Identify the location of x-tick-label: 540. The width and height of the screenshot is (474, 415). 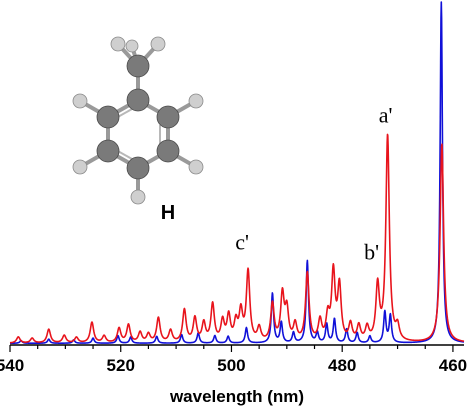
(12, 365).